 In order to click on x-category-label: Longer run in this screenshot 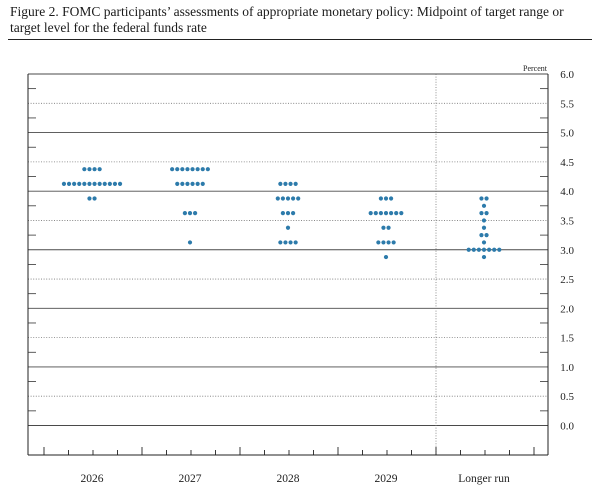, I will do `click(484, 479)`.